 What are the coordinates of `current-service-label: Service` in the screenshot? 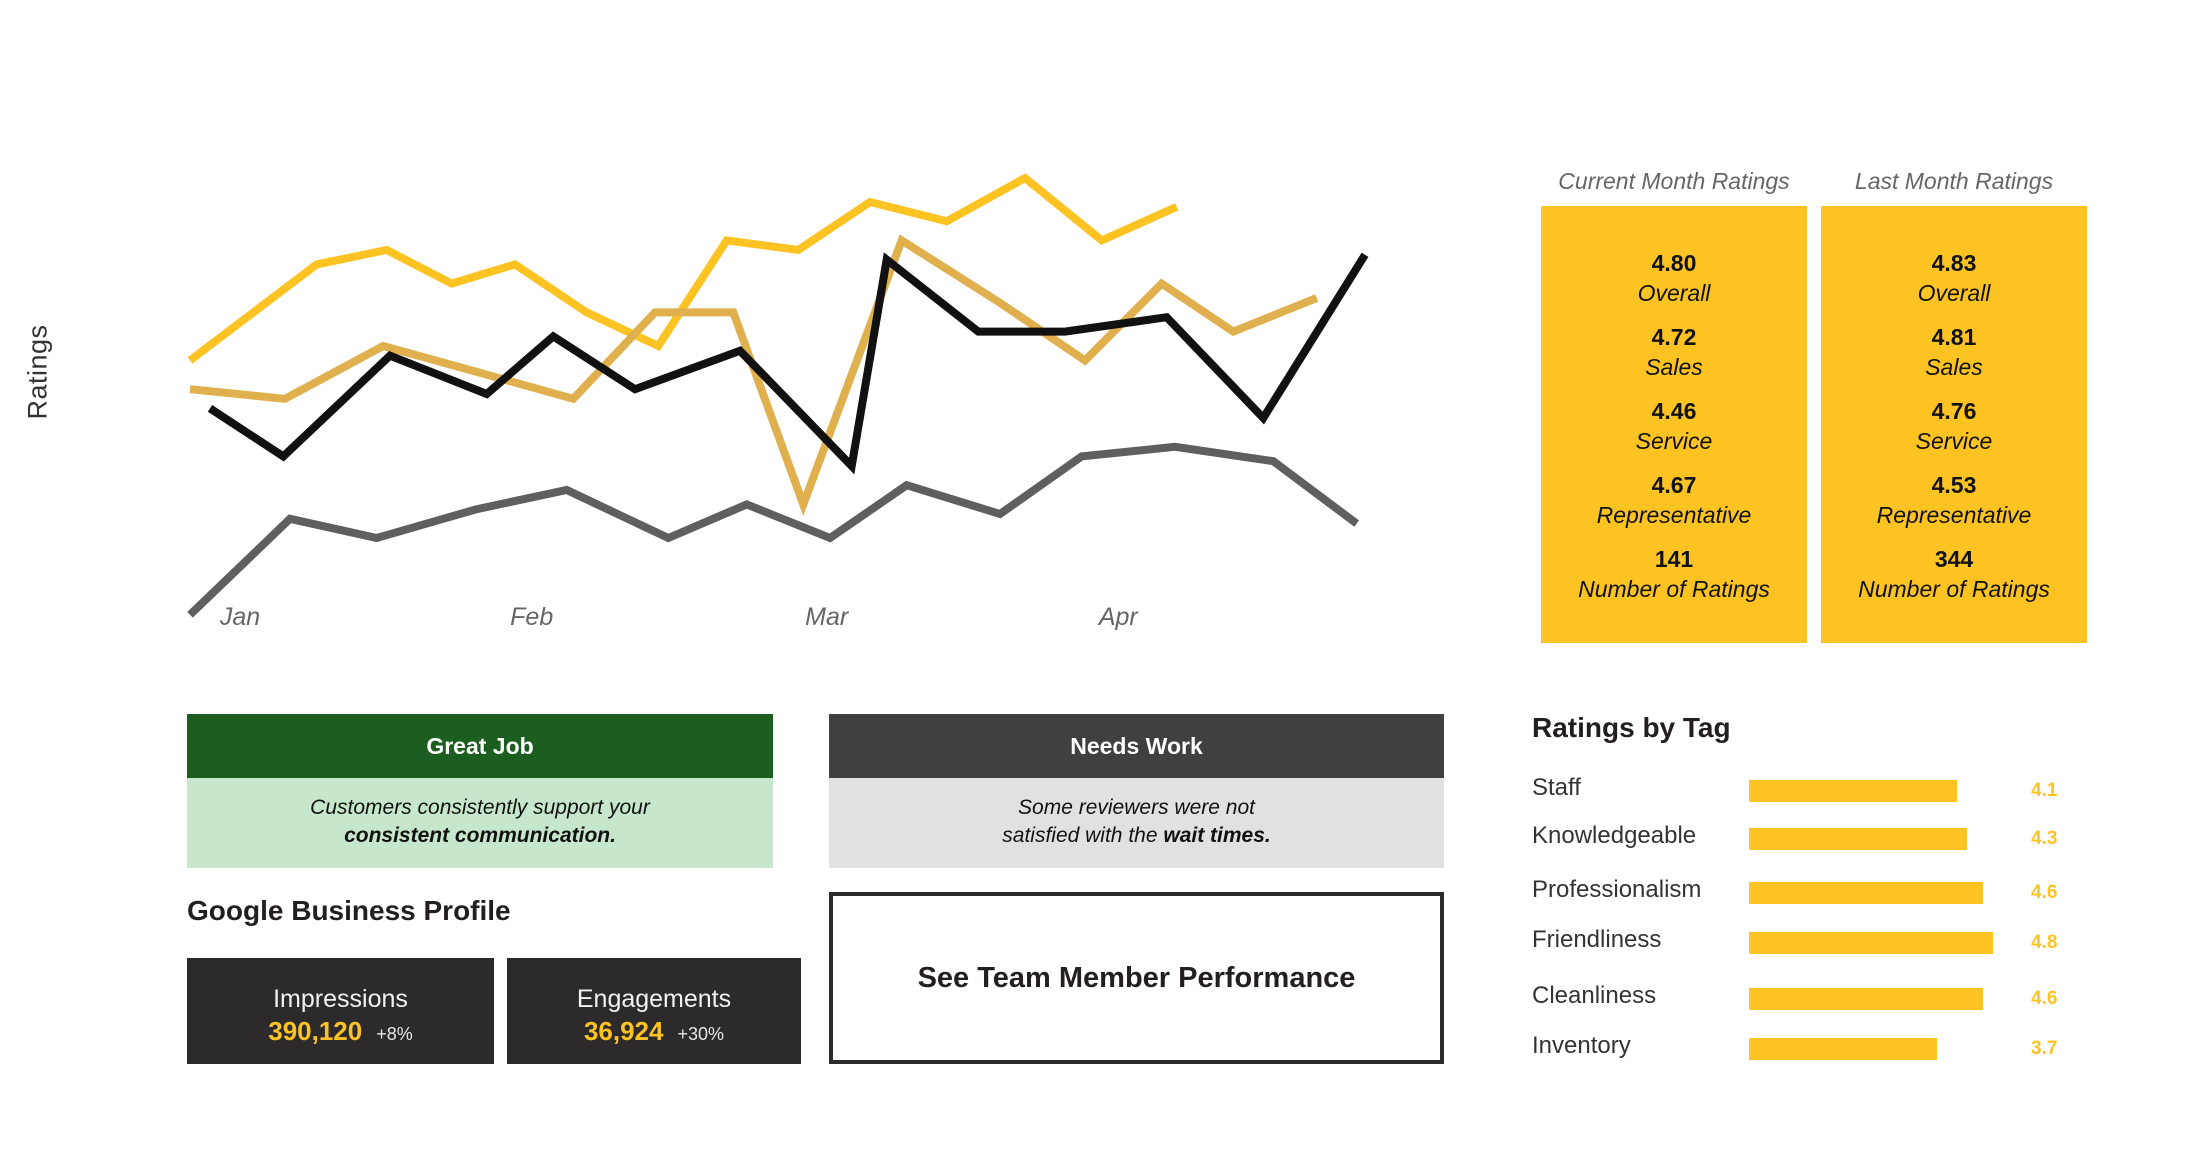 It's located at (1674, 441).